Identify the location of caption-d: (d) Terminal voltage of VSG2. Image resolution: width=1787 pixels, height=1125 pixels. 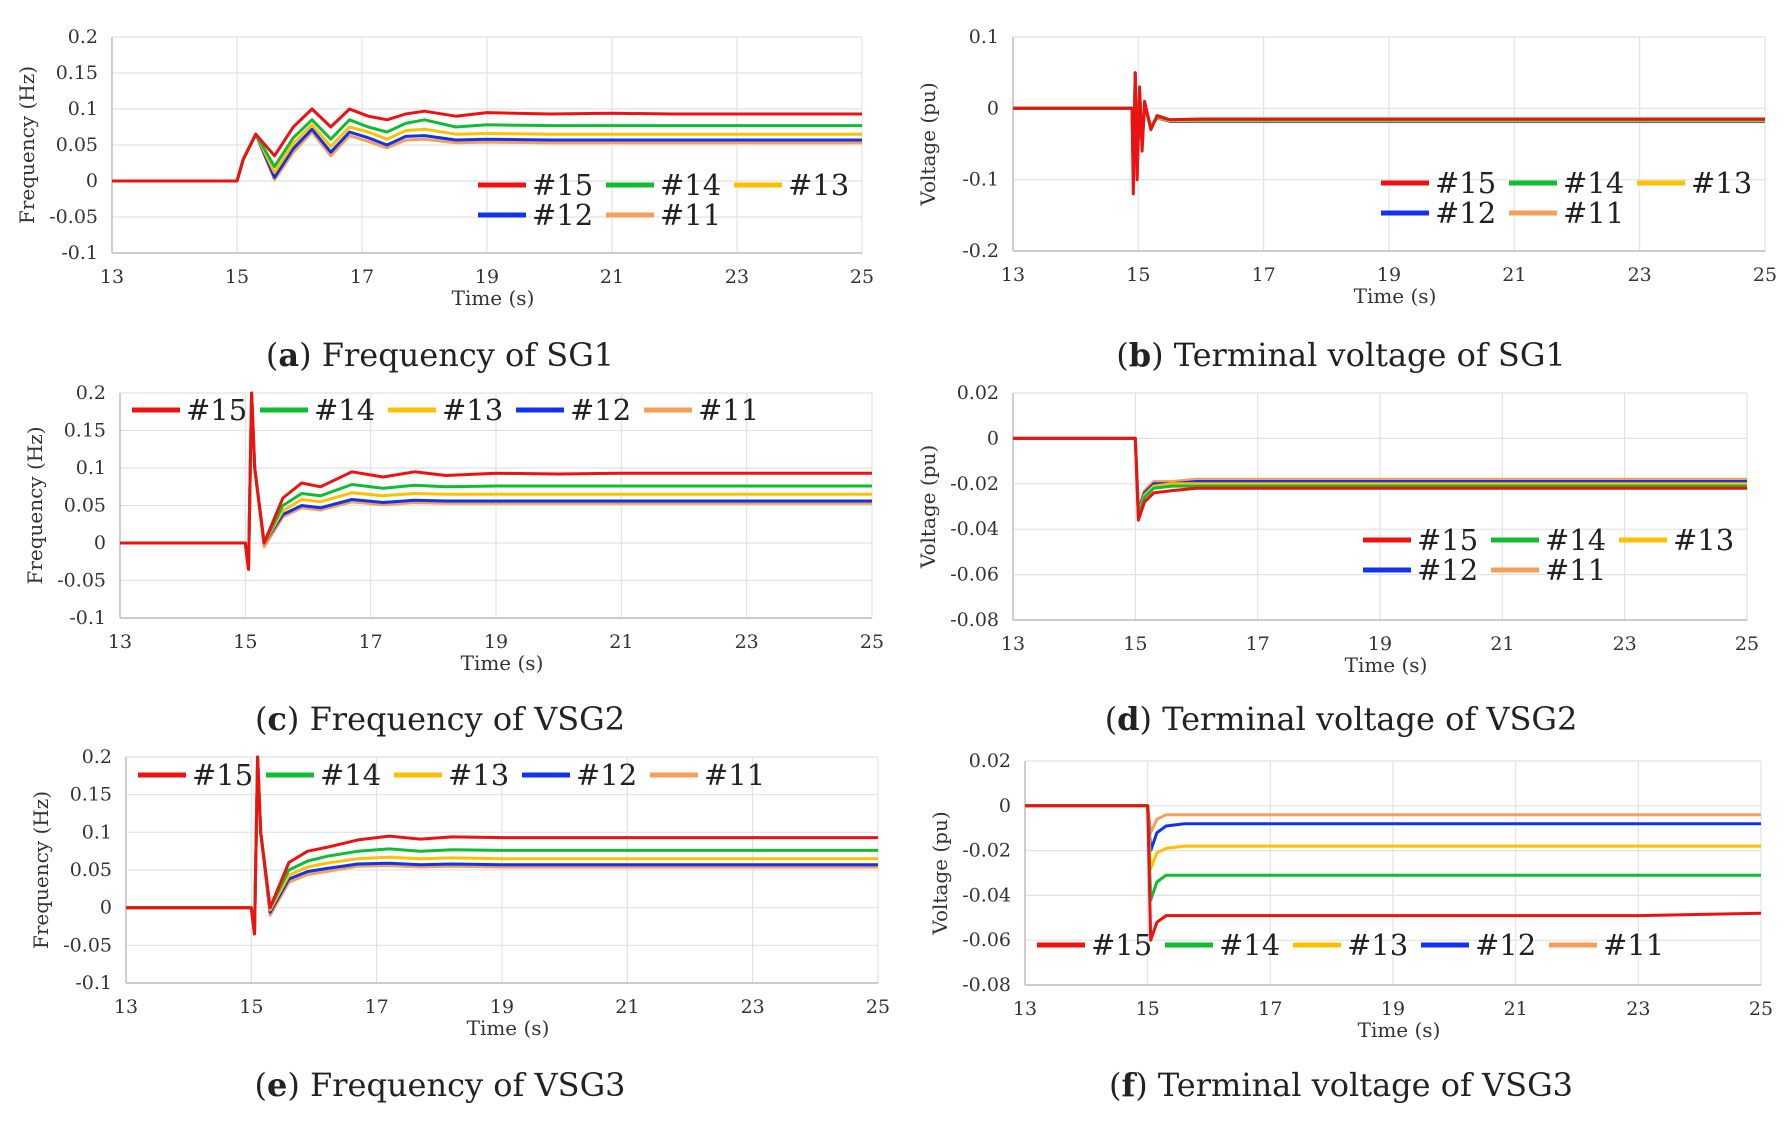
(1341, 719).